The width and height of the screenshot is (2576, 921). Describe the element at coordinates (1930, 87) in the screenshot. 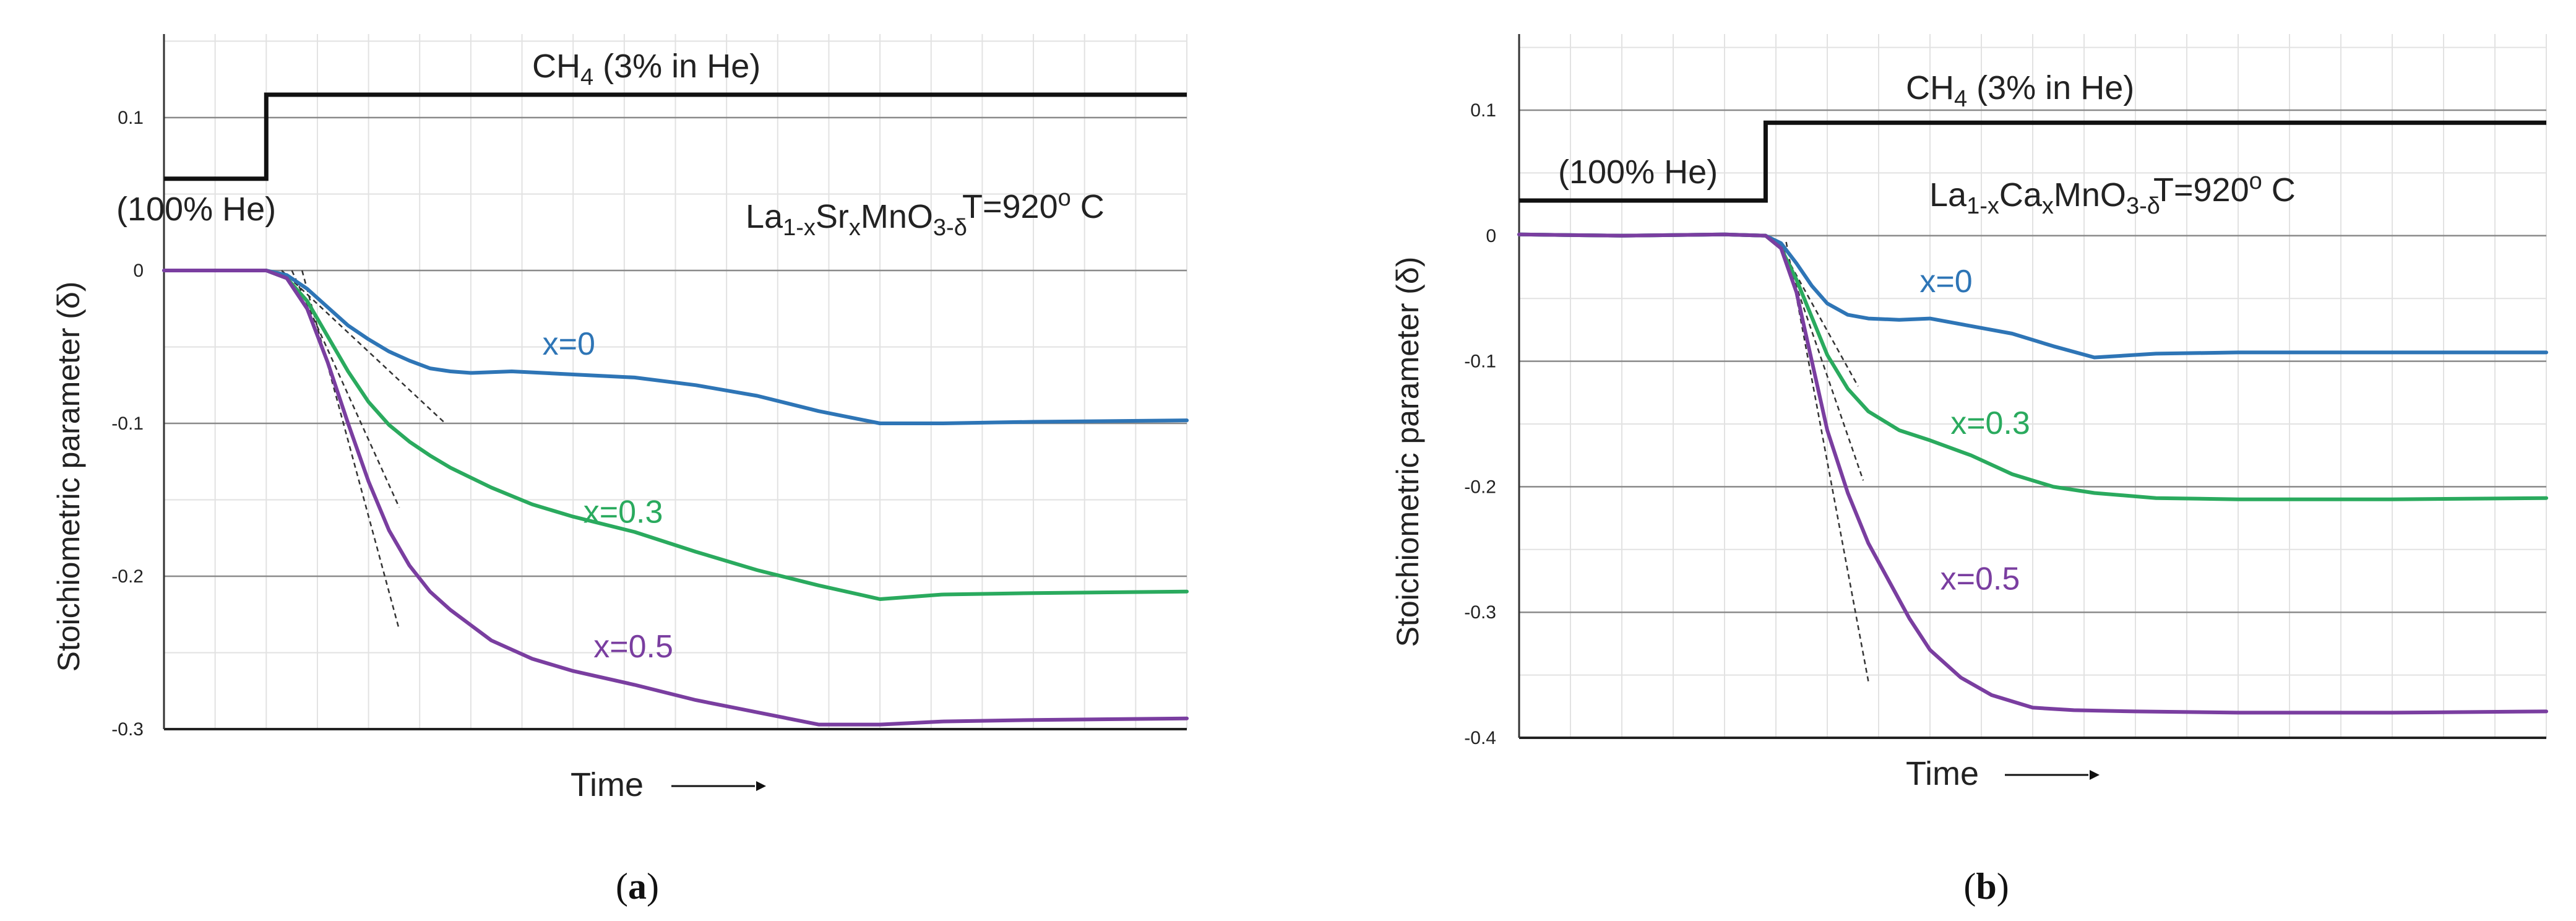

I see `panel-b-ch4-main: CH` at that location.